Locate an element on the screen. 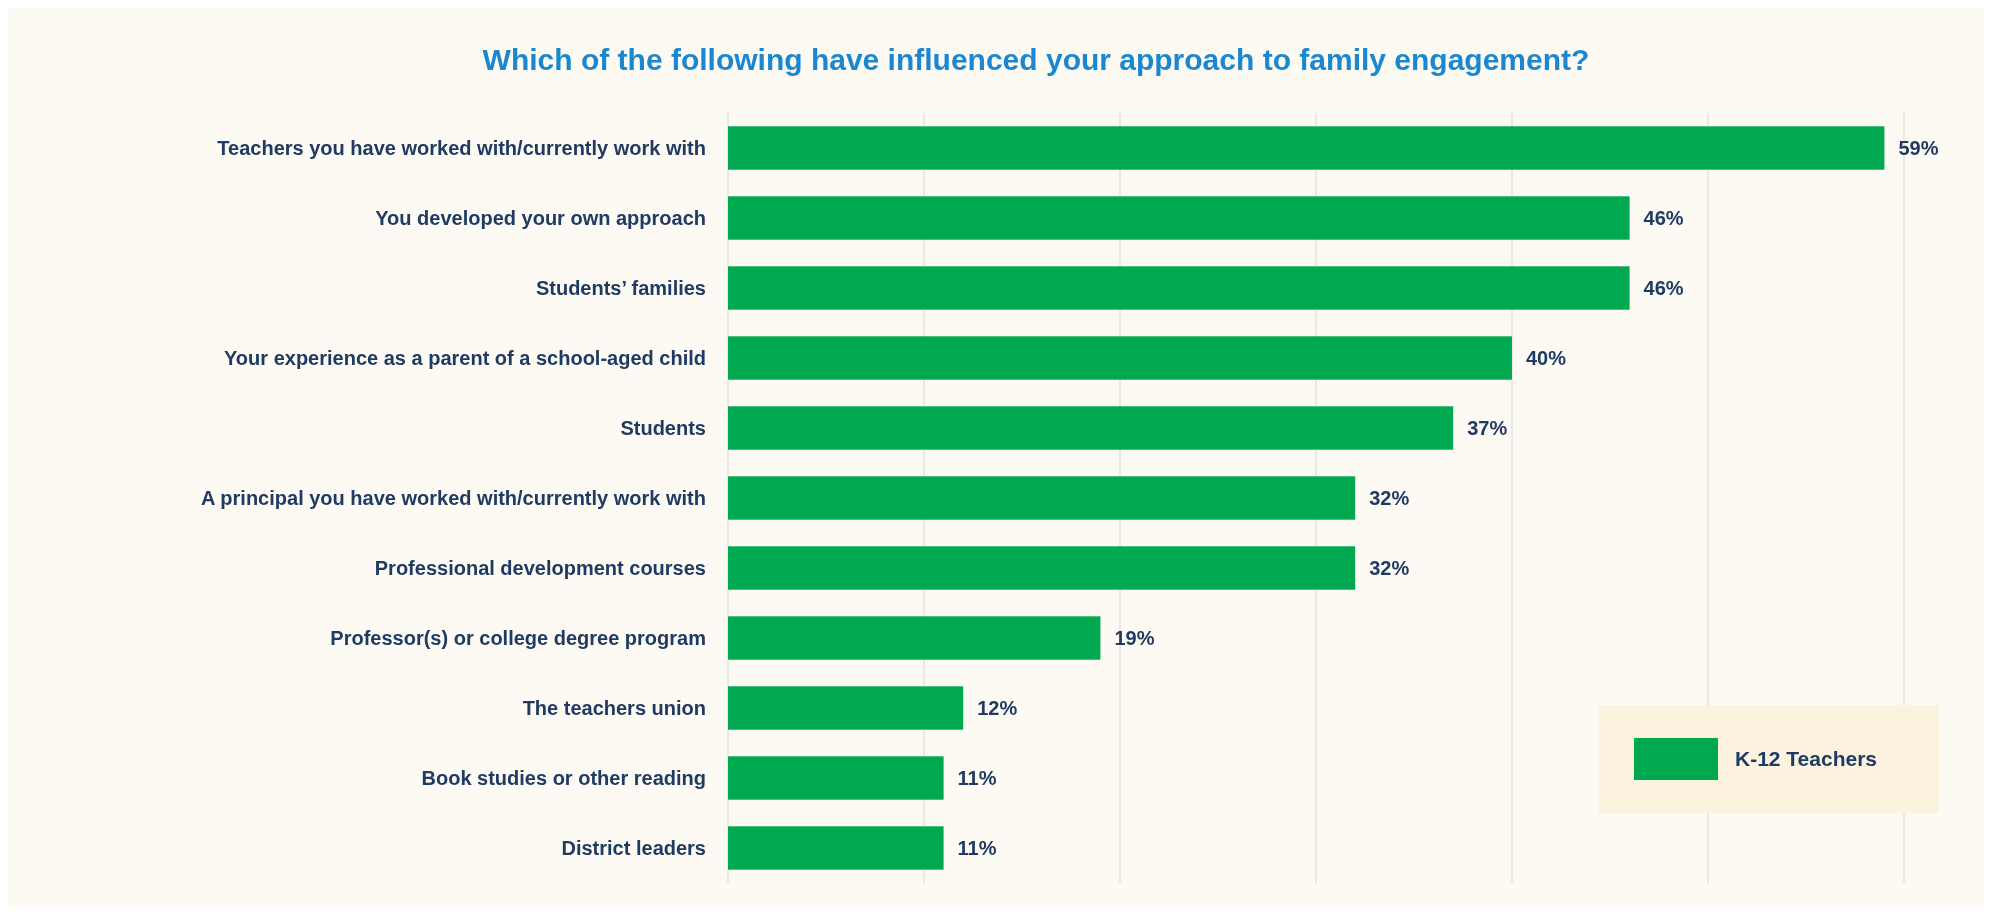 The width and height of the screenshot is (1992, 915). data-label: 40% is located at coordinates (1546, 358).